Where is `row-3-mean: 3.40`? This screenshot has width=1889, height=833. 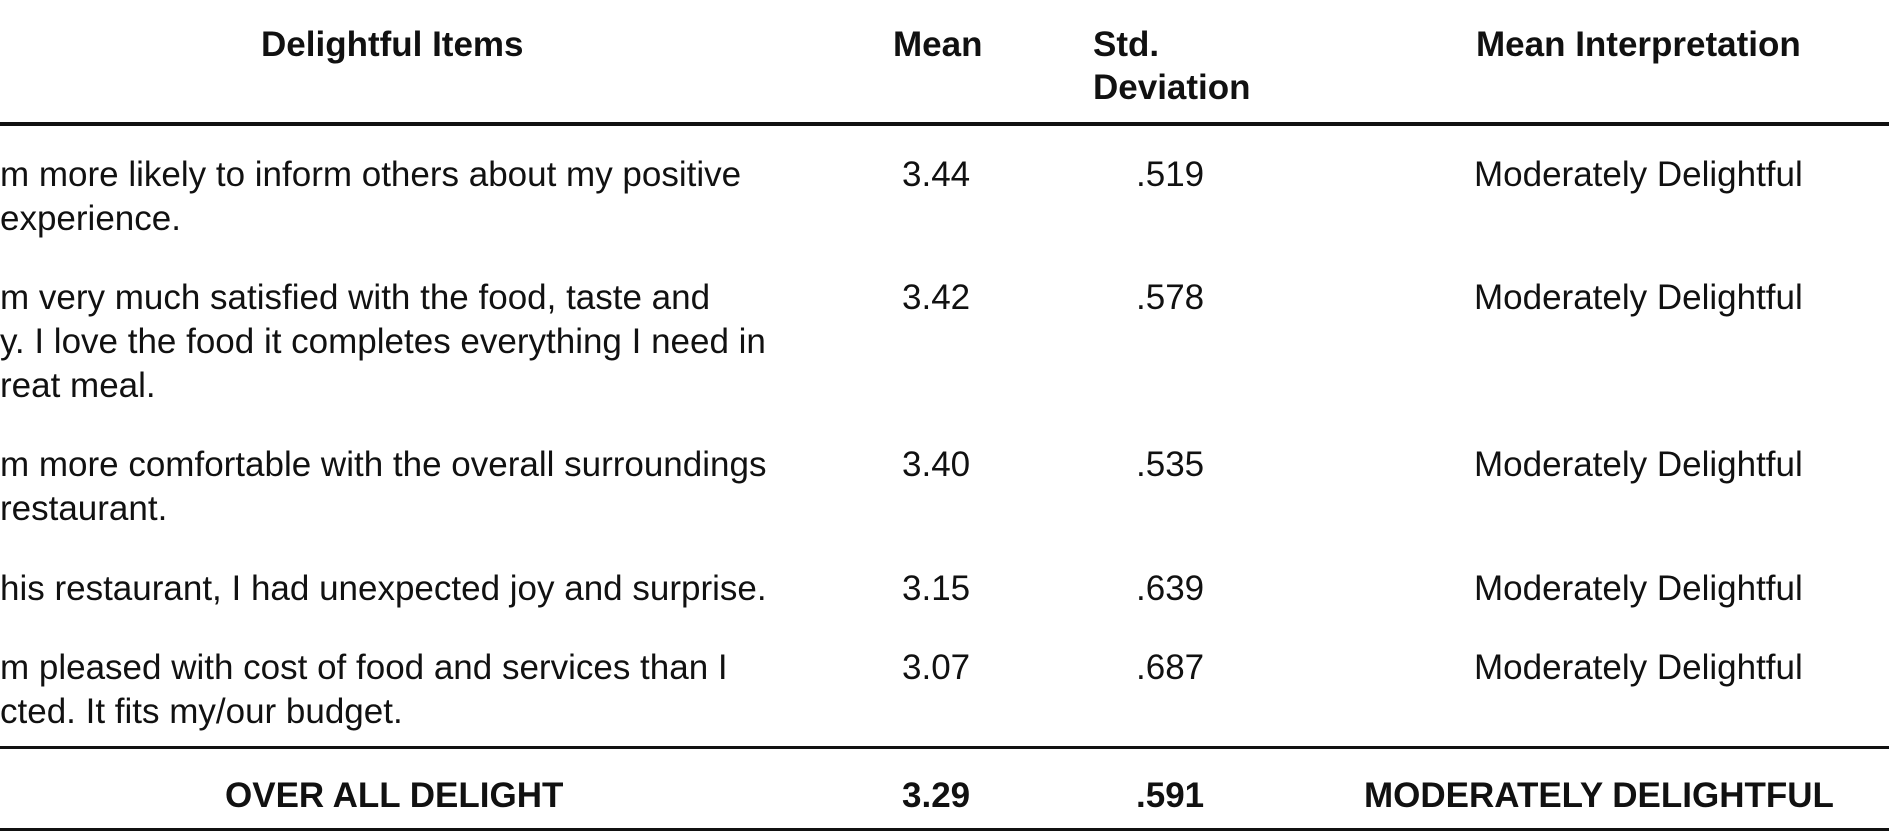
row-3-mean: 3.40 is located at coordinates (936, 464).